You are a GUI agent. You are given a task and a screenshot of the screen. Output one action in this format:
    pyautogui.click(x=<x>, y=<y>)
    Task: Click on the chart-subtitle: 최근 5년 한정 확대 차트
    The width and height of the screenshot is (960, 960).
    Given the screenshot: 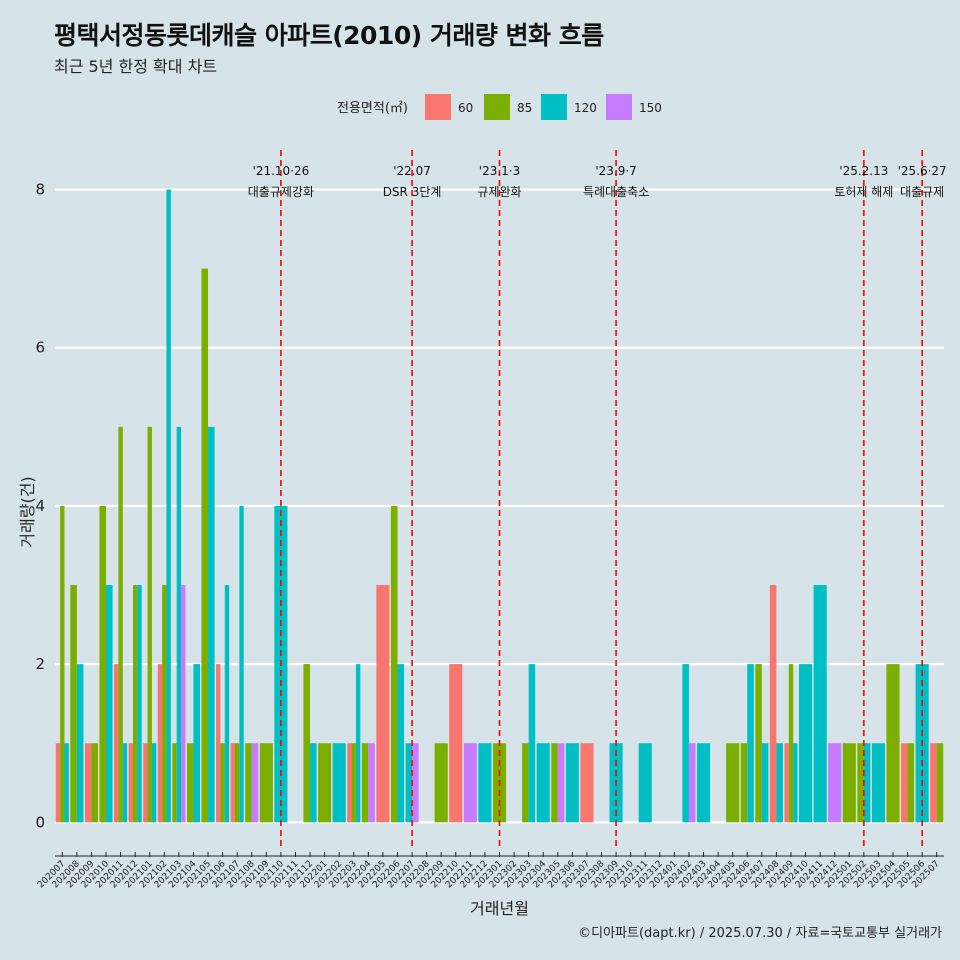 What is the action you would take?
    pyautogui.click(x=136, y=66)
    